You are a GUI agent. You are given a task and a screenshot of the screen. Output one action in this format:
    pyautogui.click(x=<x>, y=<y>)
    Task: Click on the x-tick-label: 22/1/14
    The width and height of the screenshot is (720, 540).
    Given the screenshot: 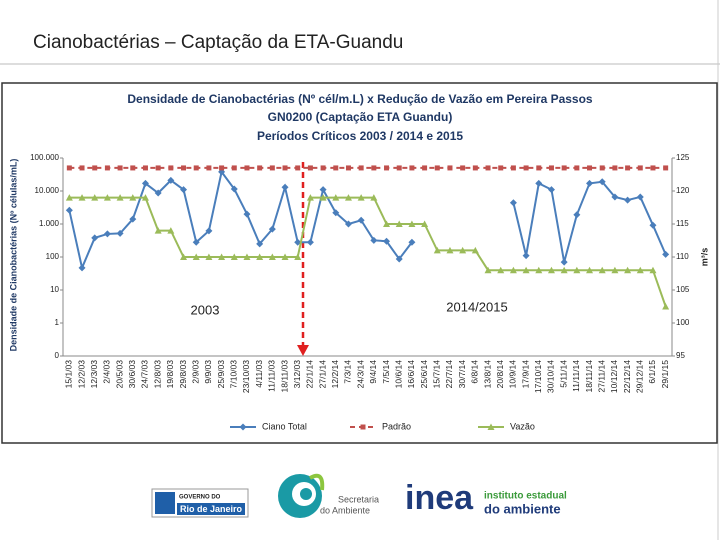 What is the action you would take?
    pyautogui.click(x=310, y=374)
    